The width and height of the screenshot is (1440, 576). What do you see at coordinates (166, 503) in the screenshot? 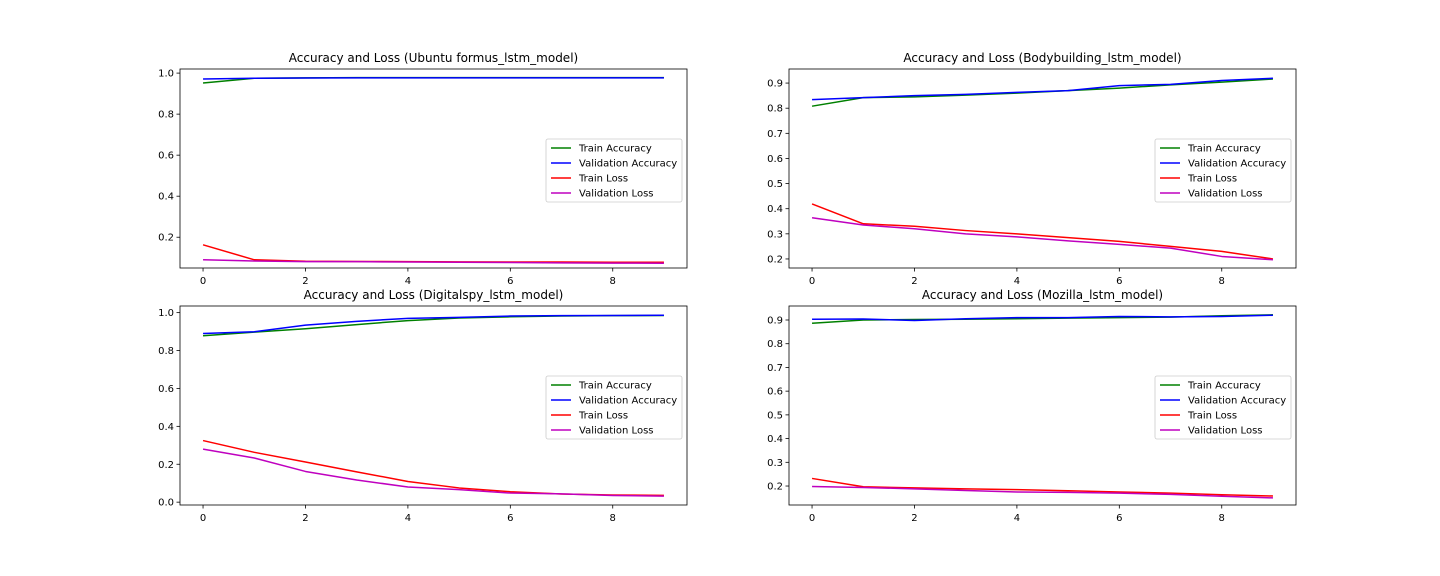
I see `y-tick-label: 0.0` at bounding box center [166, 503].